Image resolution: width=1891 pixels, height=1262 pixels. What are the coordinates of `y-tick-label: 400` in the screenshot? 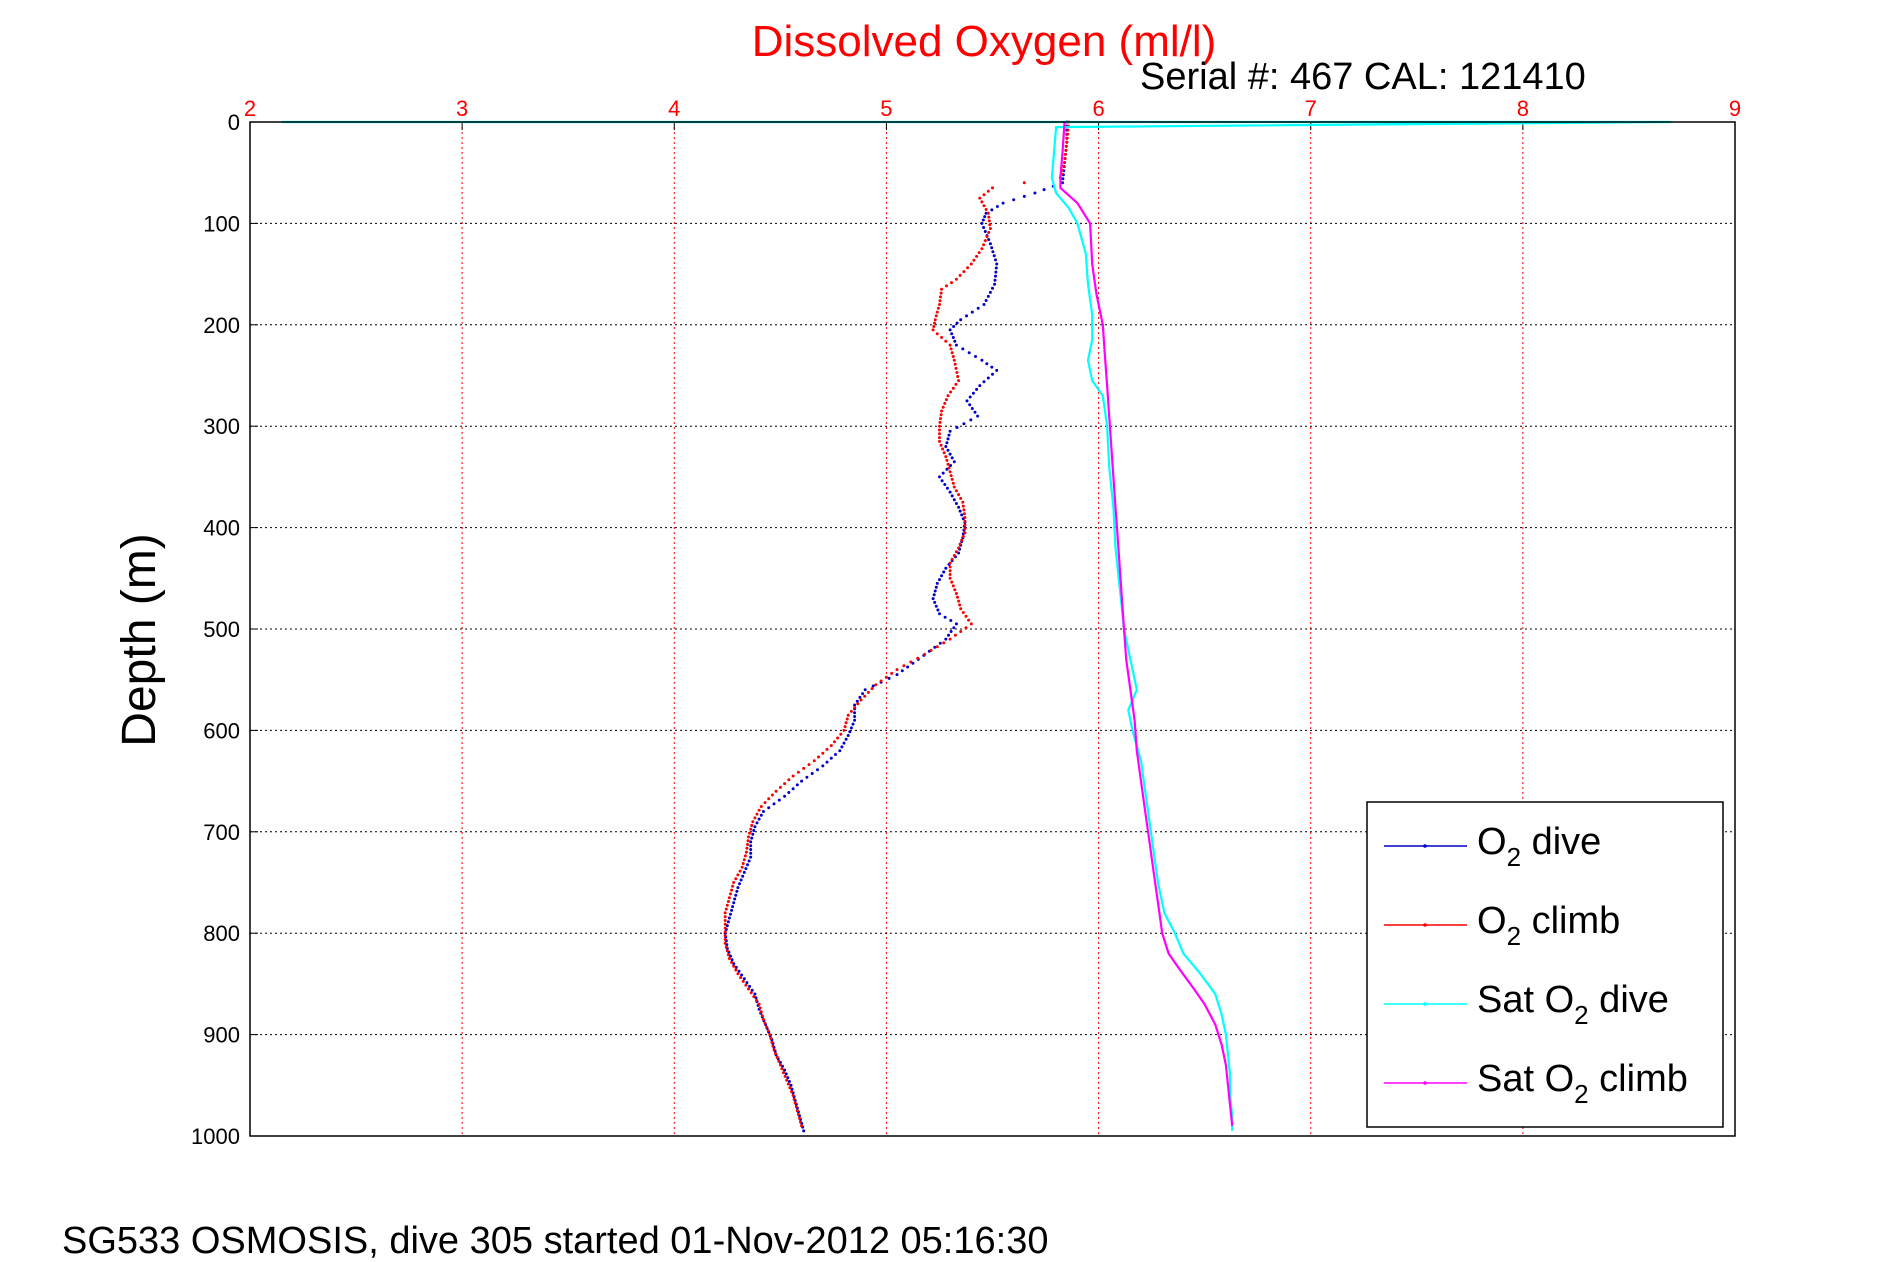 It's located at (221, 528).